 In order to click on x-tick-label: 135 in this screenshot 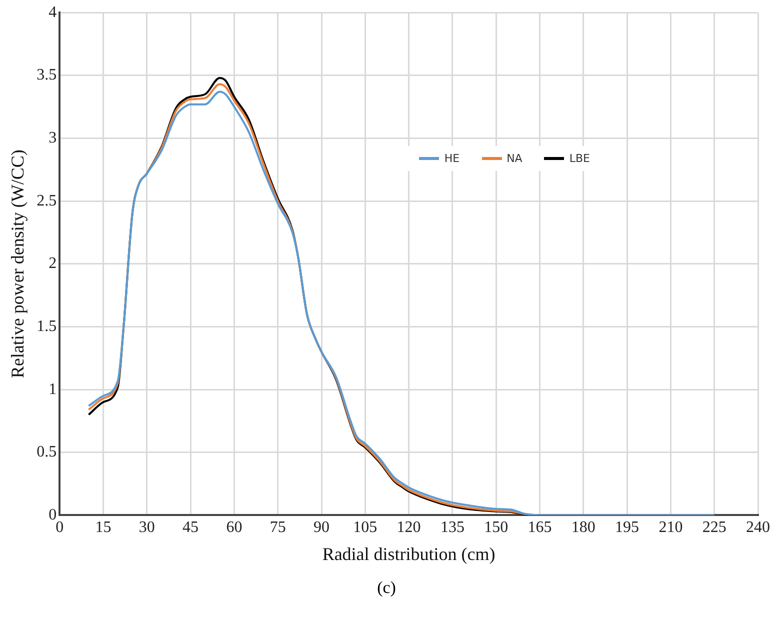, I will do `click(452, 527)`.